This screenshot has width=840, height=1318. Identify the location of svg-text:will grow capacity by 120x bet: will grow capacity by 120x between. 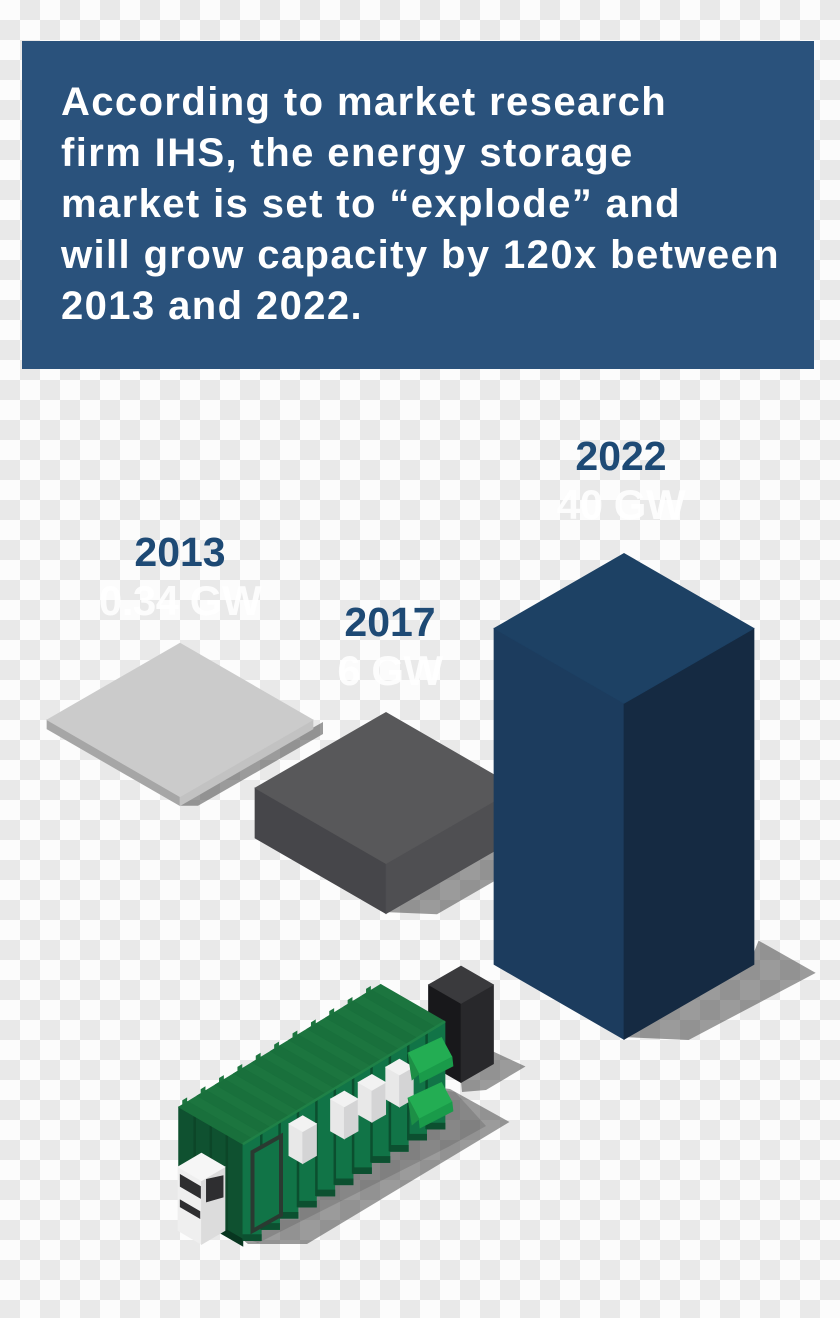
(420, 255).